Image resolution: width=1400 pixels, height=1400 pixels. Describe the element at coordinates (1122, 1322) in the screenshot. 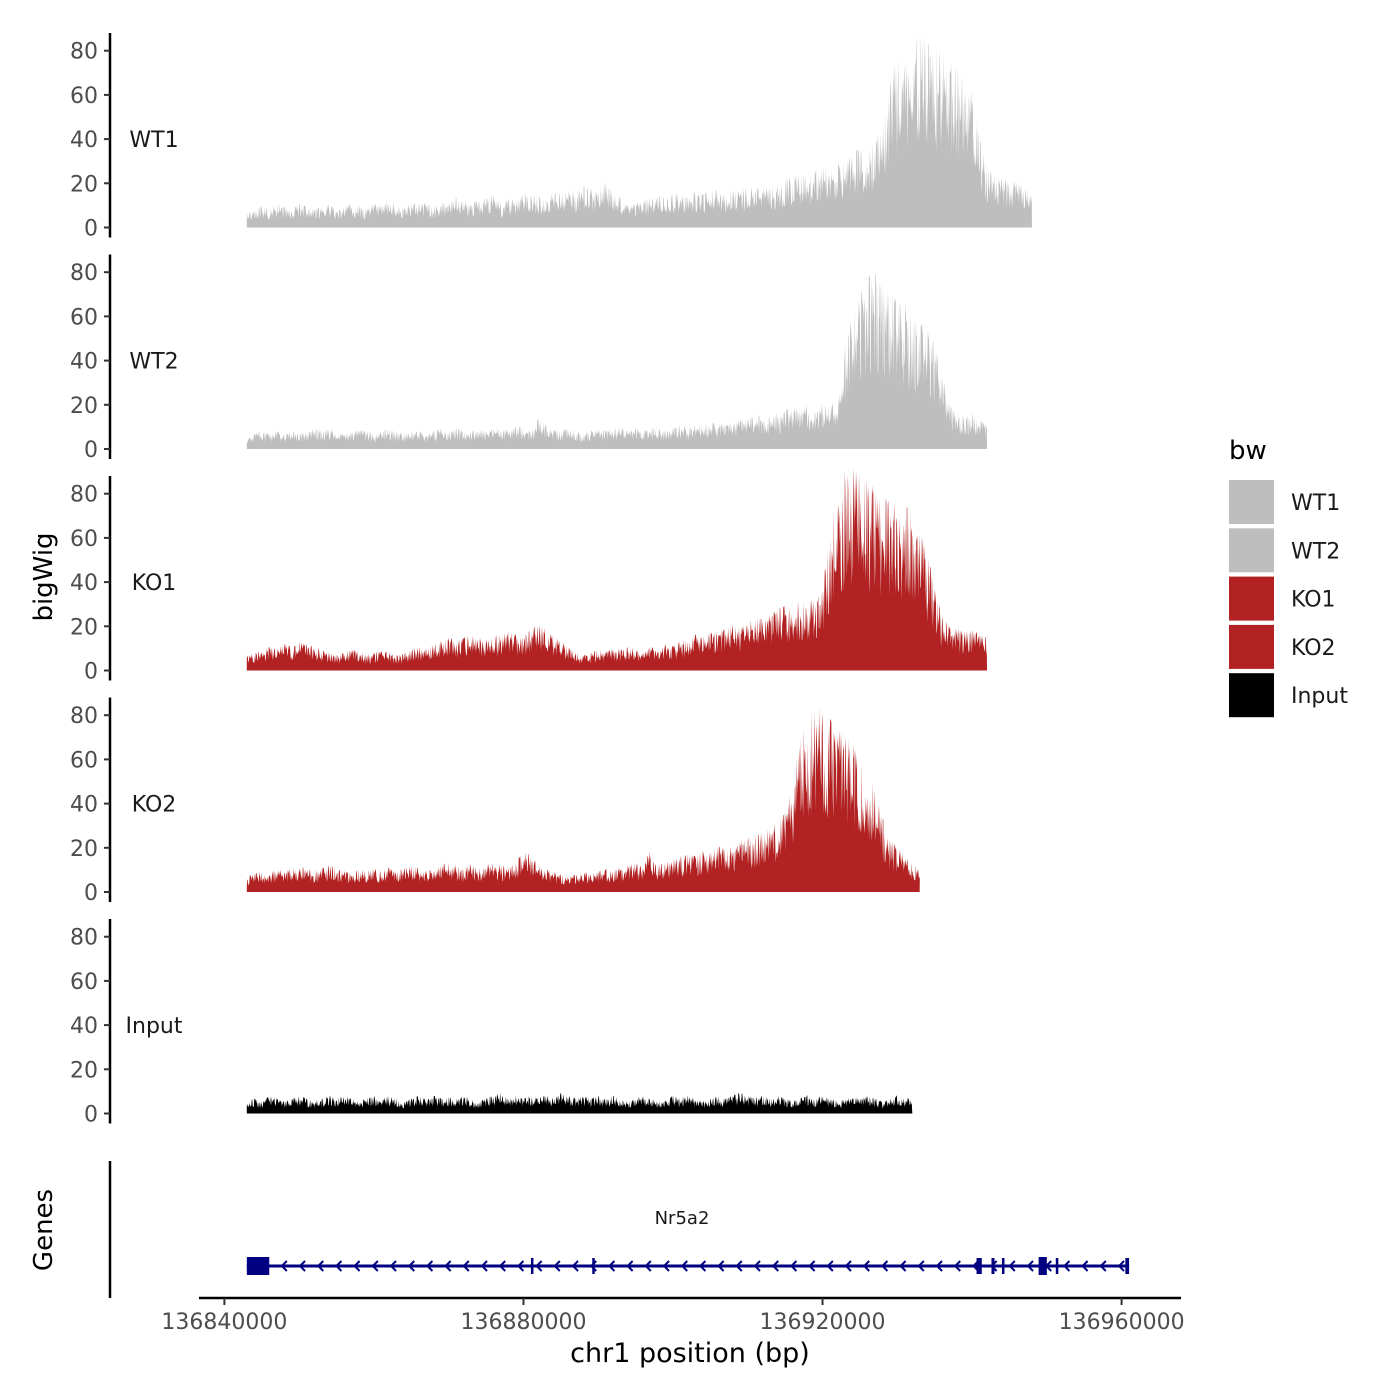

I see `x-tick-label: 136960000` at that location.